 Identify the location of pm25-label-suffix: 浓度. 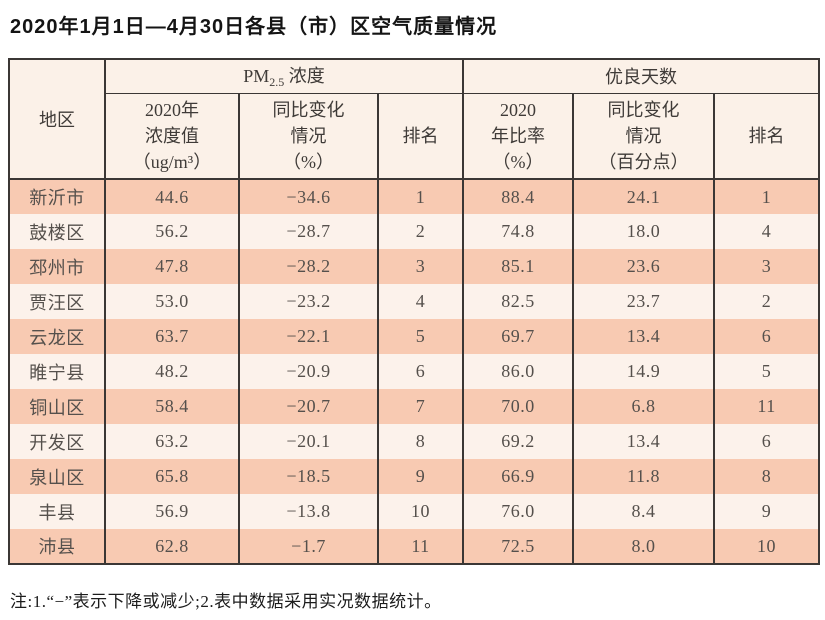
(304, 76).